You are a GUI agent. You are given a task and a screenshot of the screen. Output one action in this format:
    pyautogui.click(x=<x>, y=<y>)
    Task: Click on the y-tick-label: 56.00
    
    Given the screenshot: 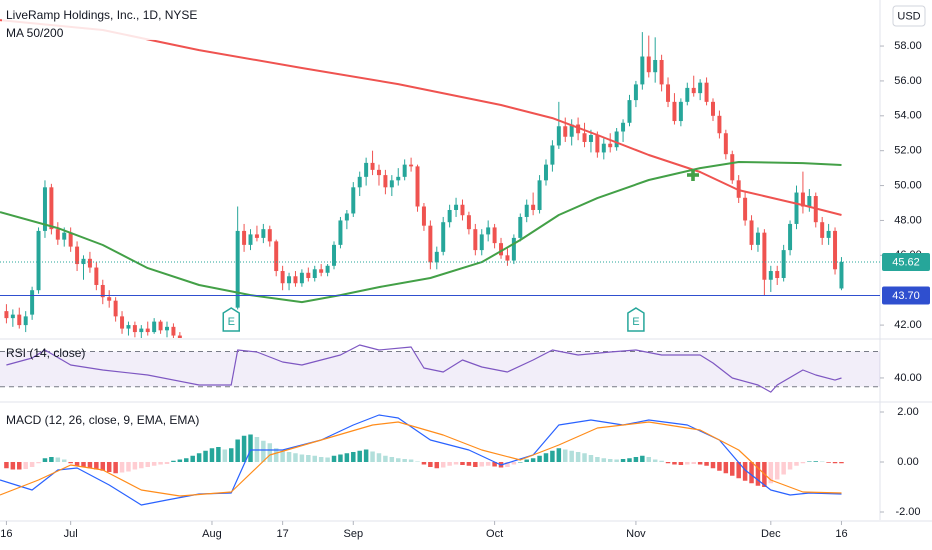 What is the action you would take?
    pyautogui.click(x=908, y=81)
    